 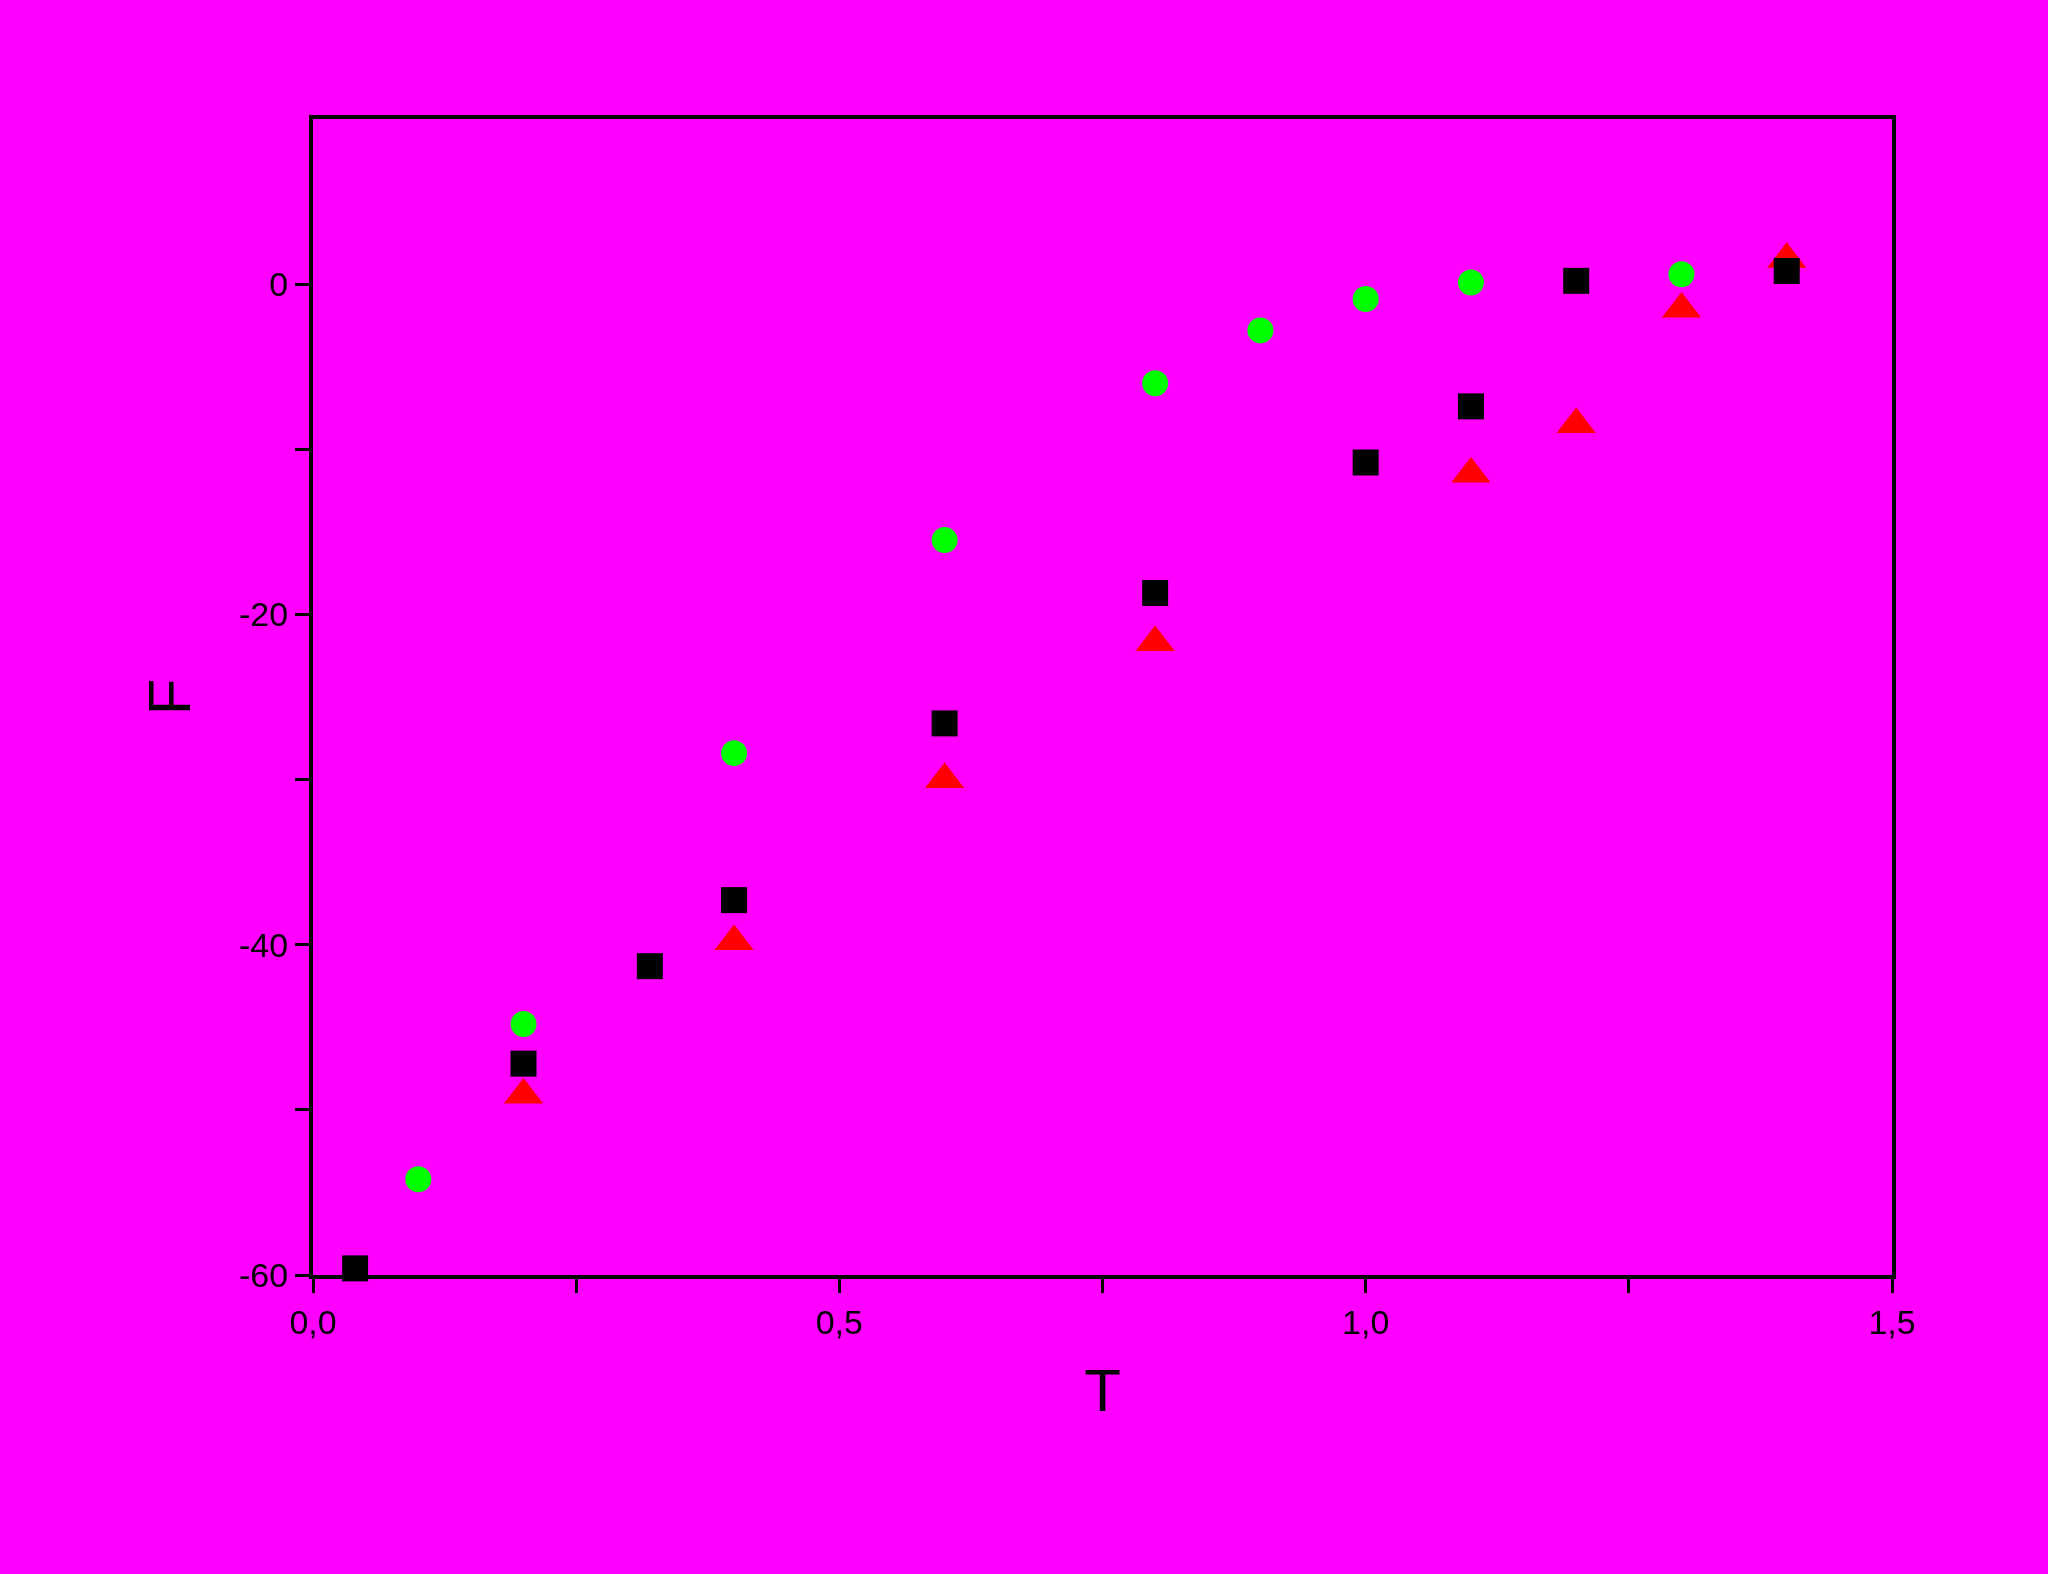 What do you see at coordinates (839, 1321) in the screenshot?
I see `x-tick-label: 0,5` at bounding box center [839, 1321].